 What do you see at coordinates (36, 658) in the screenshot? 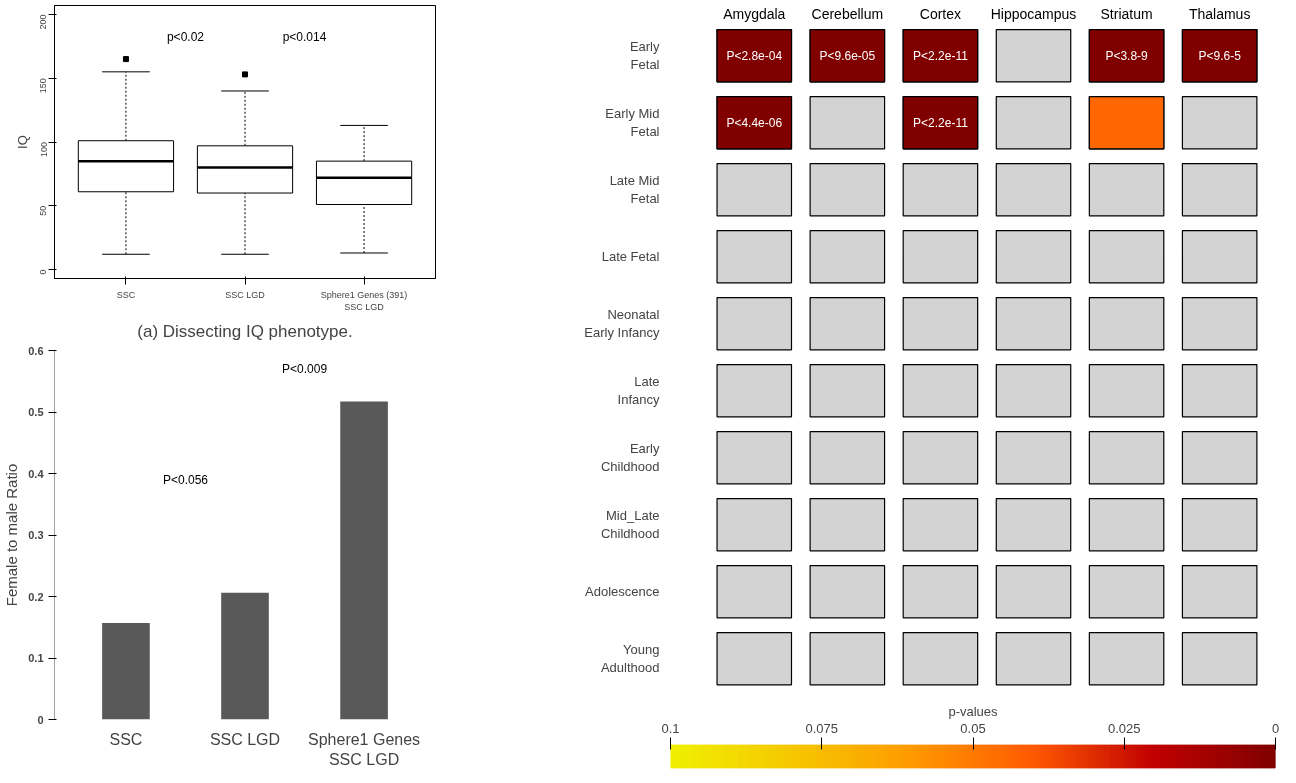
I see `y-tick-label: 0.1` at bounding box center [36, 658].